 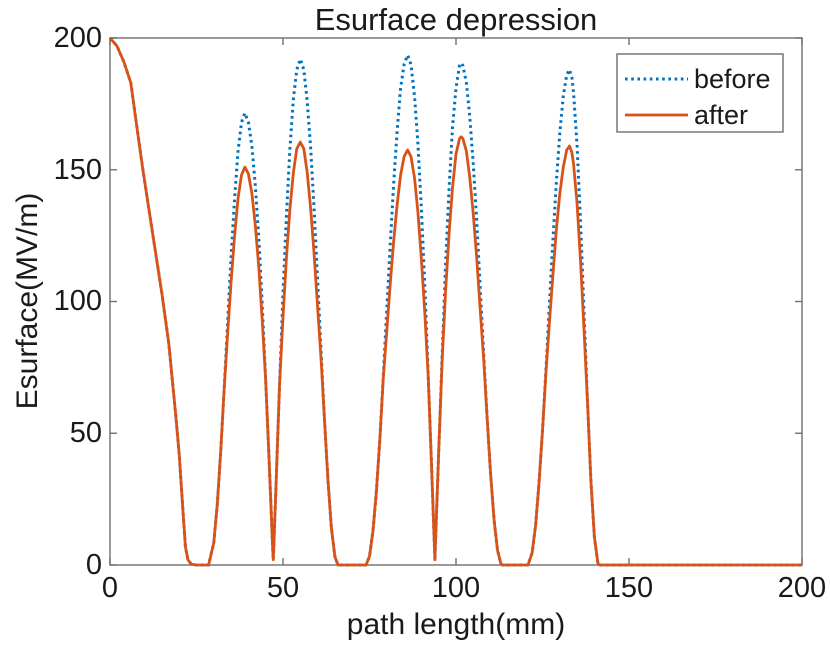 I want to click on x-tick-label-50: 50, so click(x=283, y=588).